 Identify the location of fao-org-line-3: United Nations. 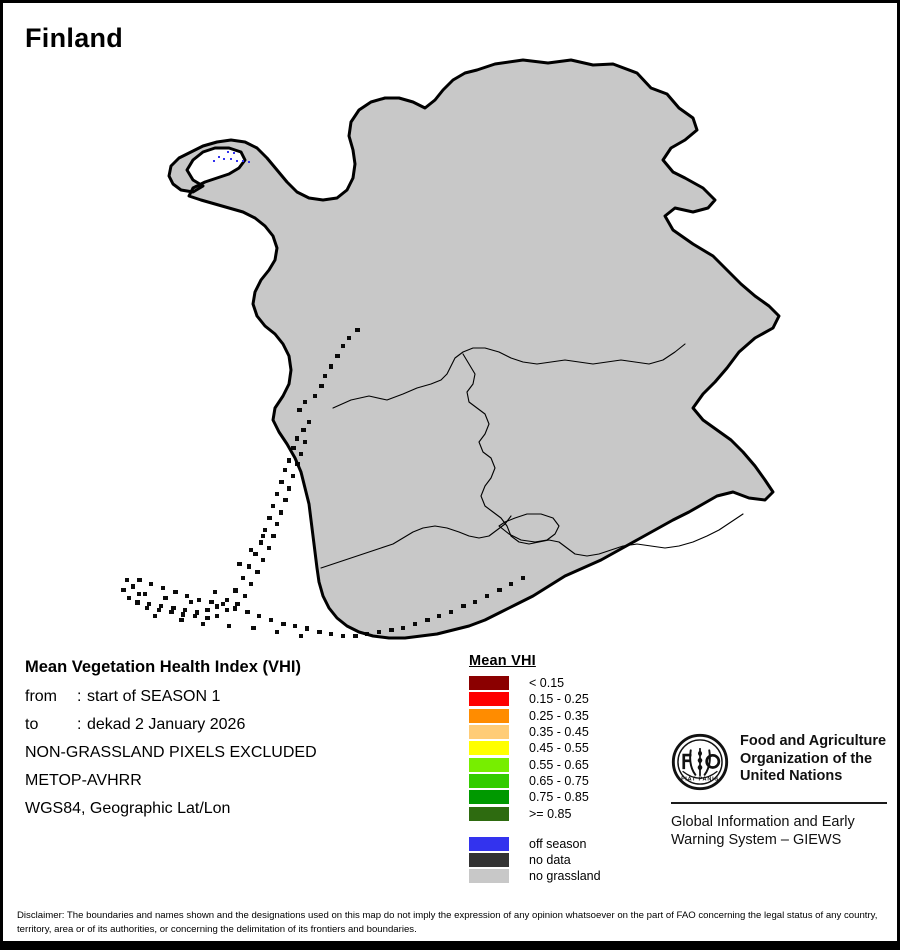
(791, 776).